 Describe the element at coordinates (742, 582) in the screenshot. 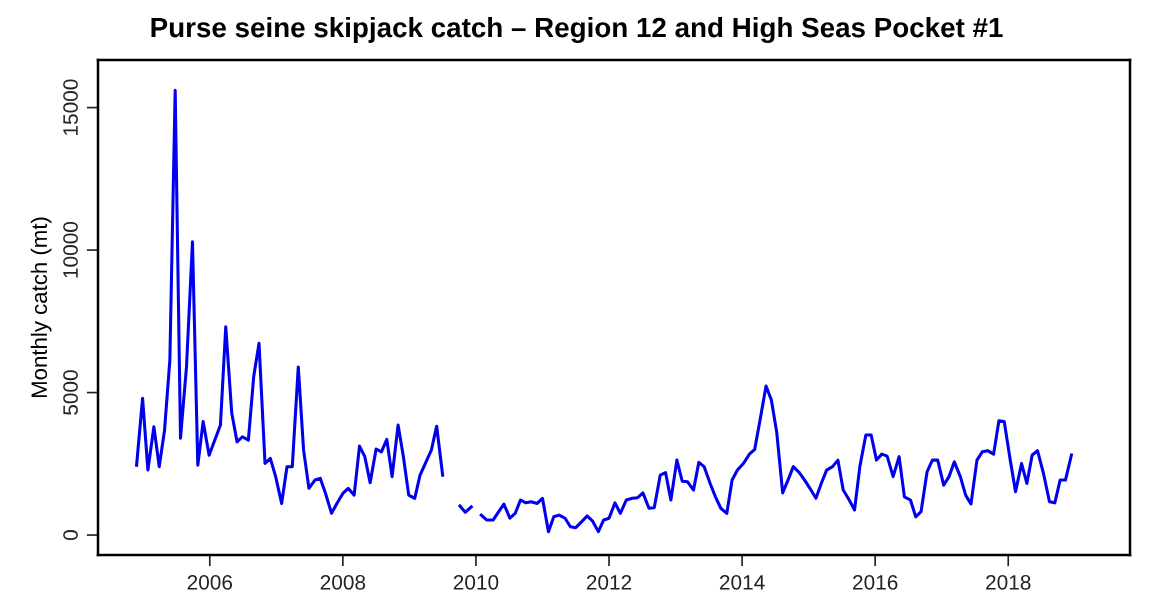

I see `x-tick-label: 2014` at that location.